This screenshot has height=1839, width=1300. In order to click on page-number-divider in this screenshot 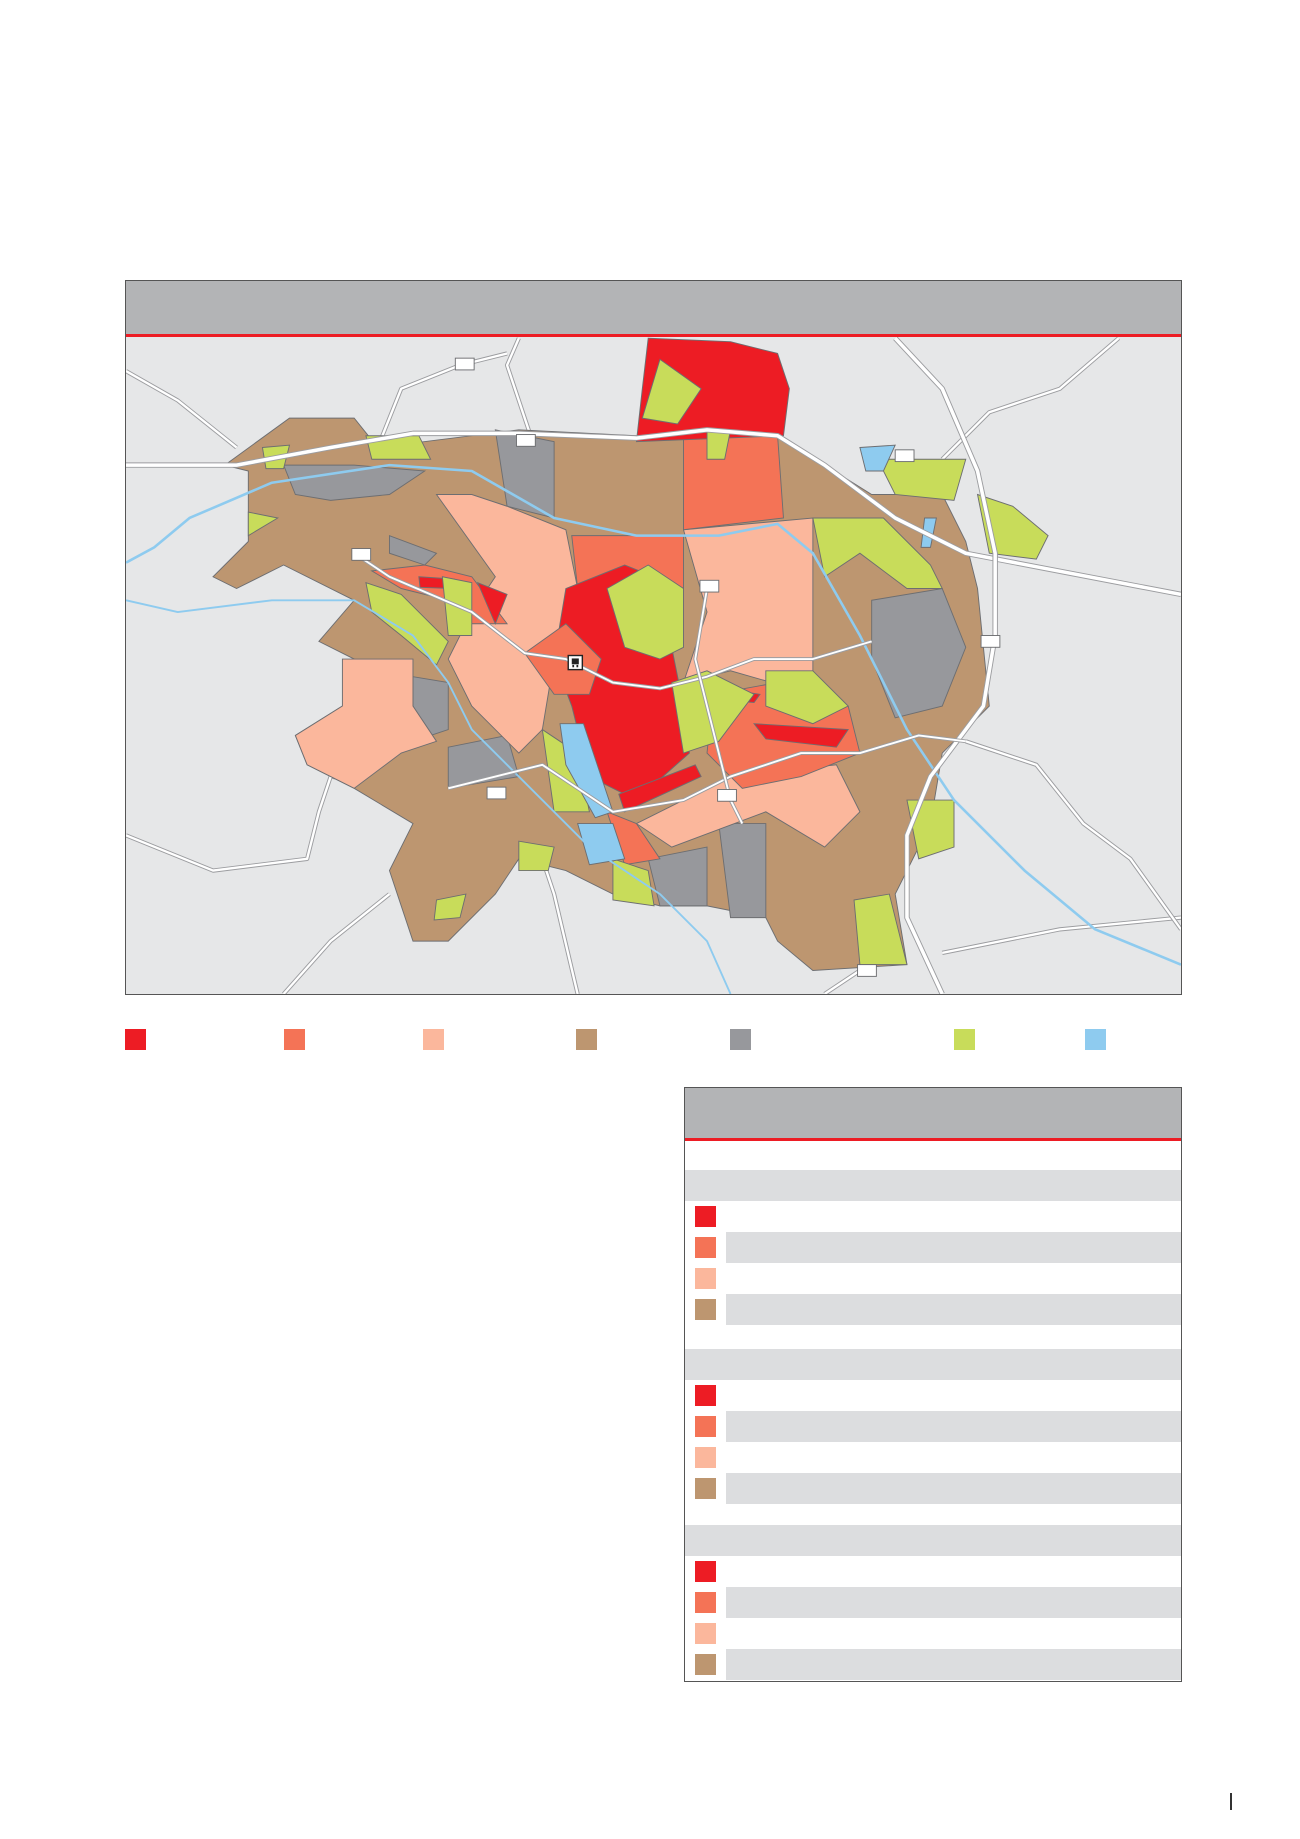, I will do `click(1231, 1801)`.